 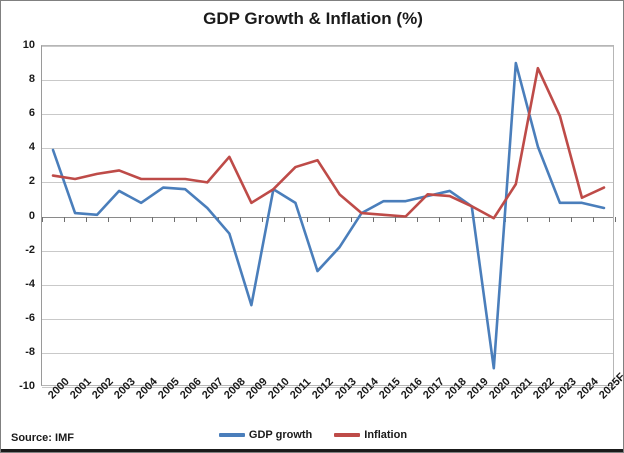 What do you see at coordinates (31, 181) in the screenshot?
I see `y-axis-tick-label: 2` at bounding box center [31, 181].